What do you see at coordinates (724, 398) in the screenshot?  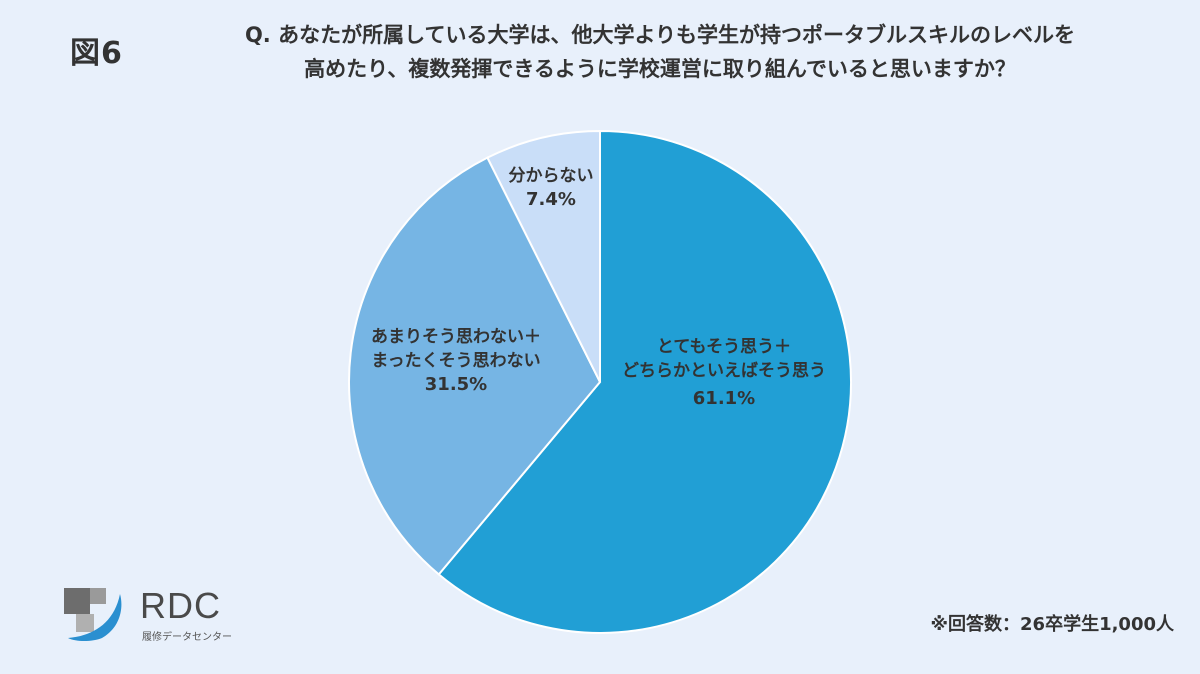 I see `pie-slice-1-value-label: 61.1%` at bounding box center [724, 398].